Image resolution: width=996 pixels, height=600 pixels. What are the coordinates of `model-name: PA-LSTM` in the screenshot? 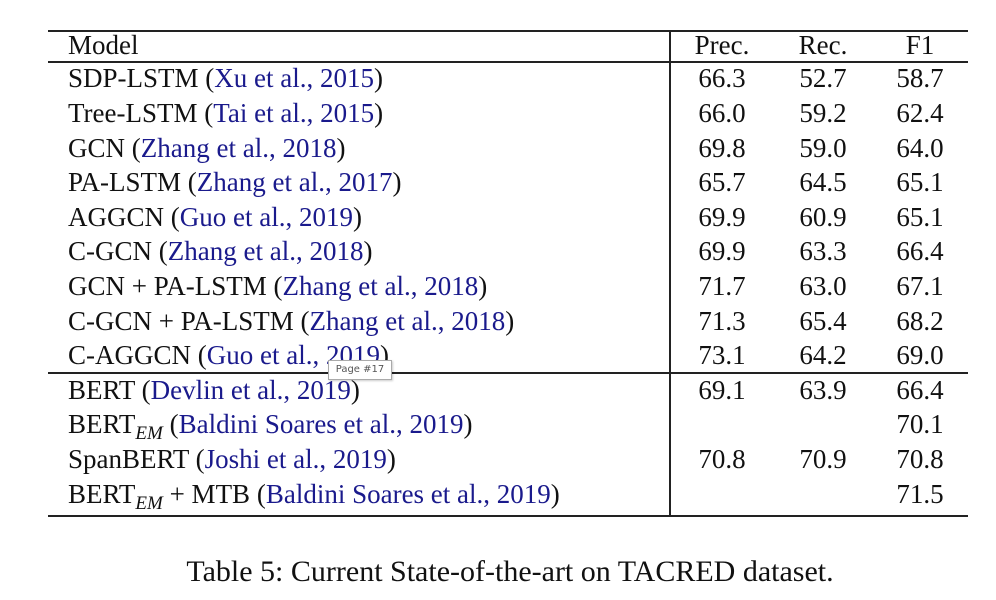 It's located at (125, 182).